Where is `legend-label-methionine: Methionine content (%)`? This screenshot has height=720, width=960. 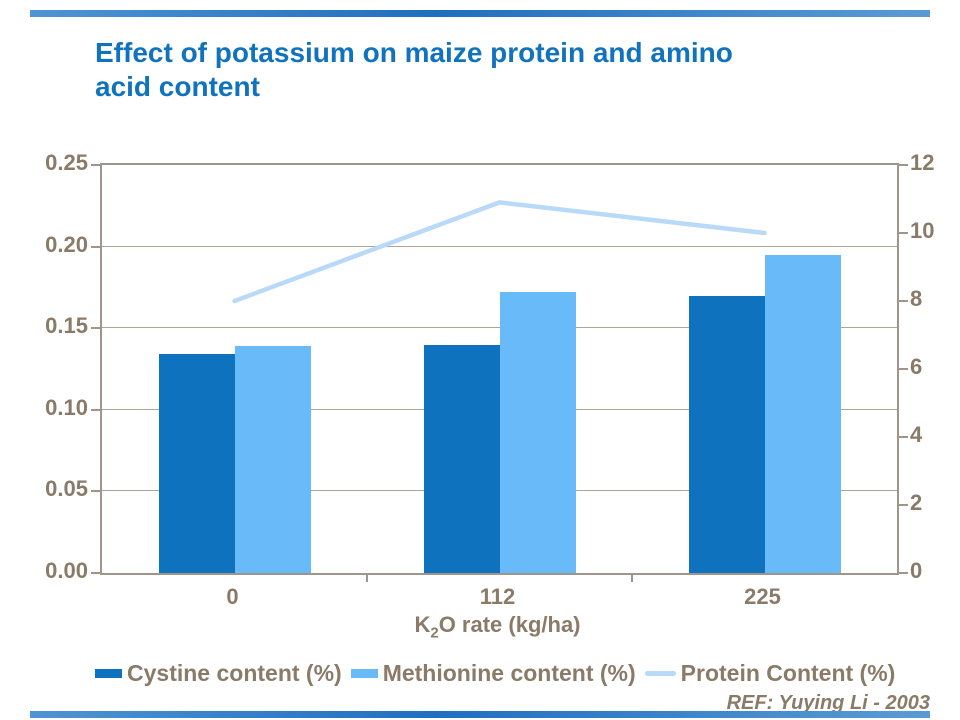
legend-label-methionine: Methionine content (%) is located at coordinates (509, 672).